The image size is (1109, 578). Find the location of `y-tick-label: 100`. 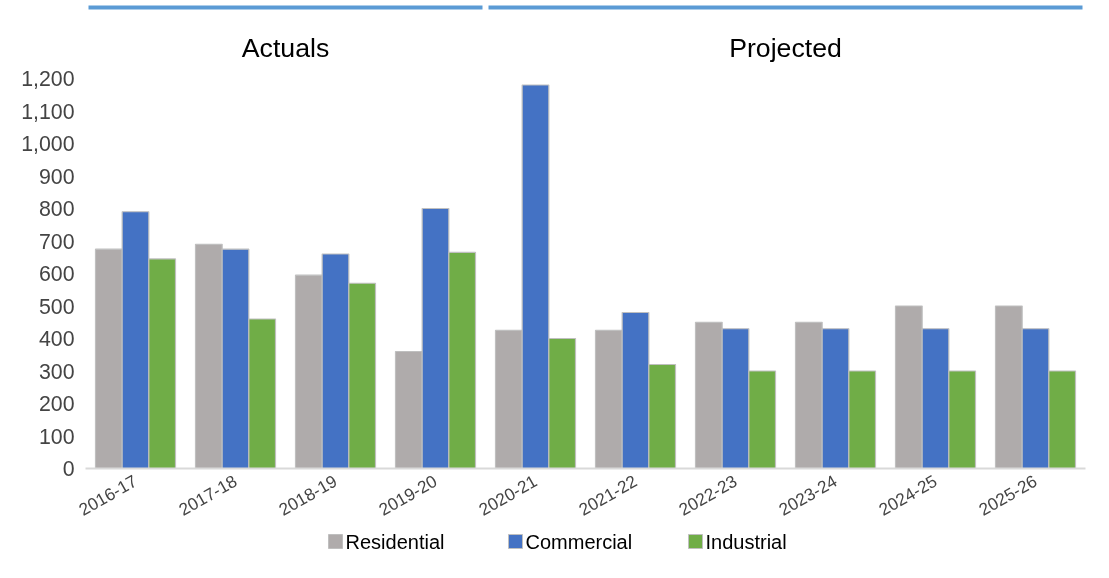

y-tick-label: 100 is located at coordinates (56, 436).